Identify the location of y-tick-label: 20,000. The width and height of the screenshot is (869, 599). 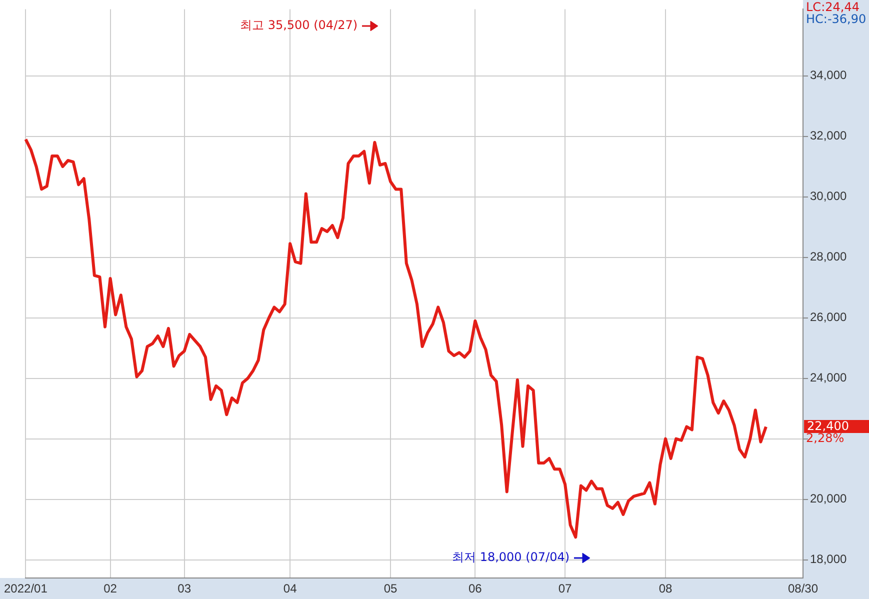
(829, 499).